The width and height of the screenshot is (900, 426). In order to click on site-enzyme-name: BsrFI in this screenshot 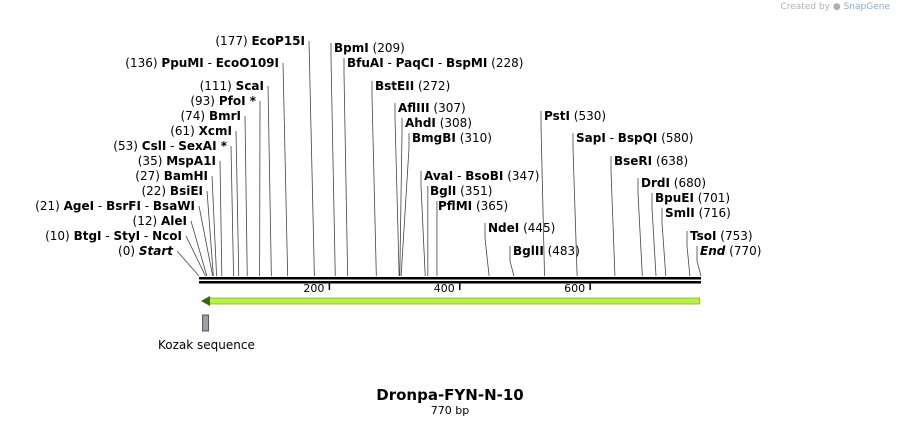, I will do `click(123, 206)`.